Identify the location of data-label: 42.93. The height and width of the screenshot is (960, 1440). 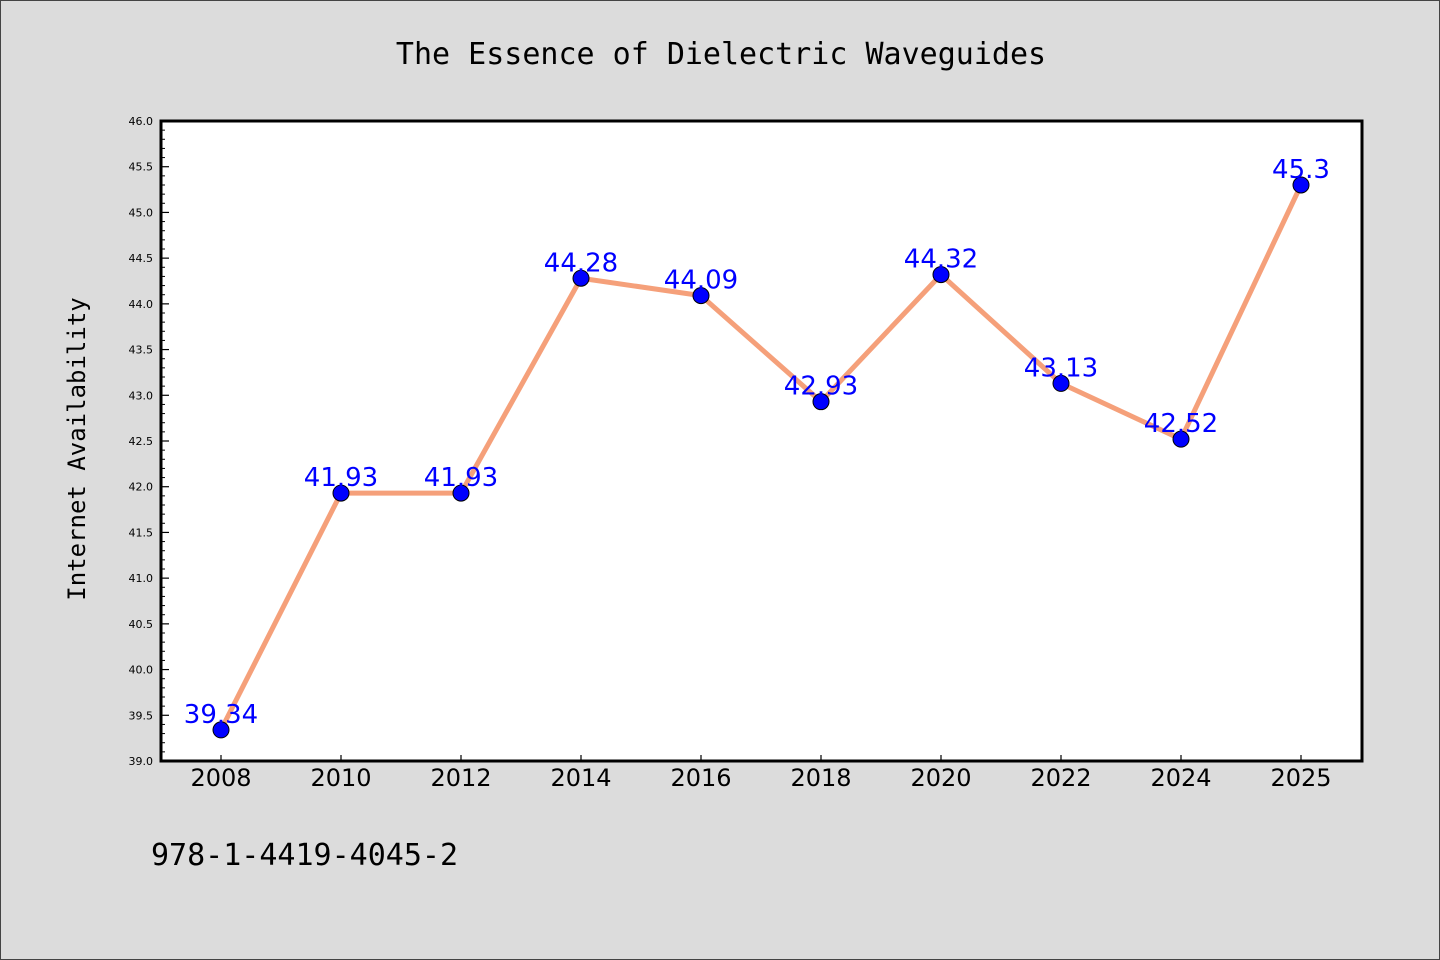
(821, 387).